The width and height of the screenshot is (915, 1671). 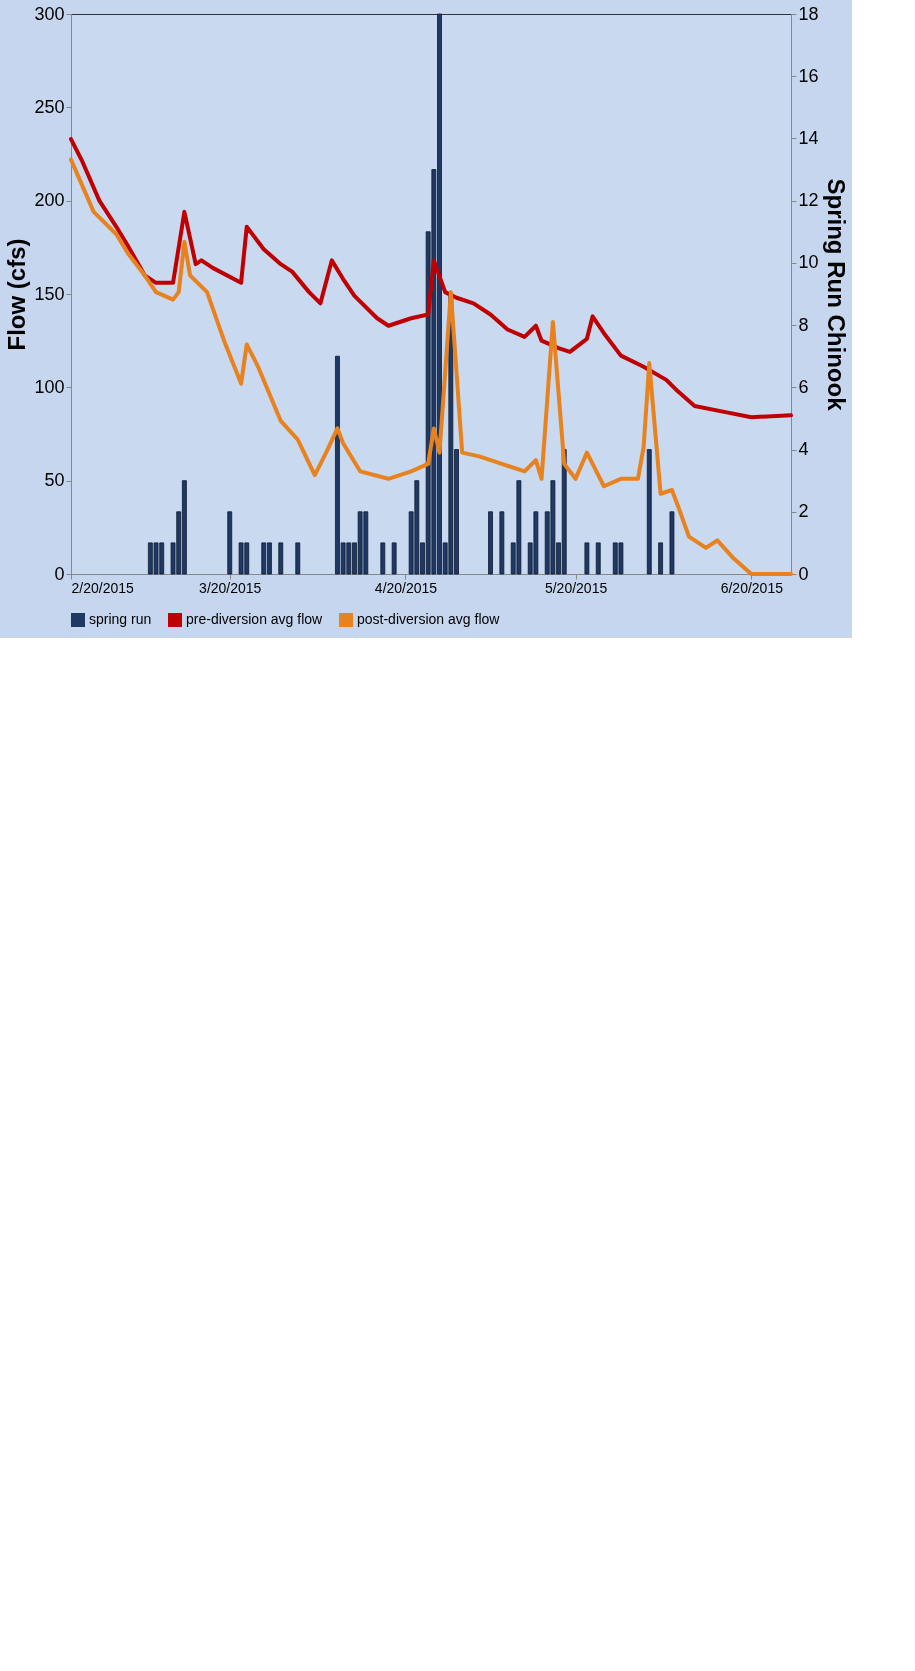 I want to click on y2-tick-label: 10, so click(x=808, y=262).